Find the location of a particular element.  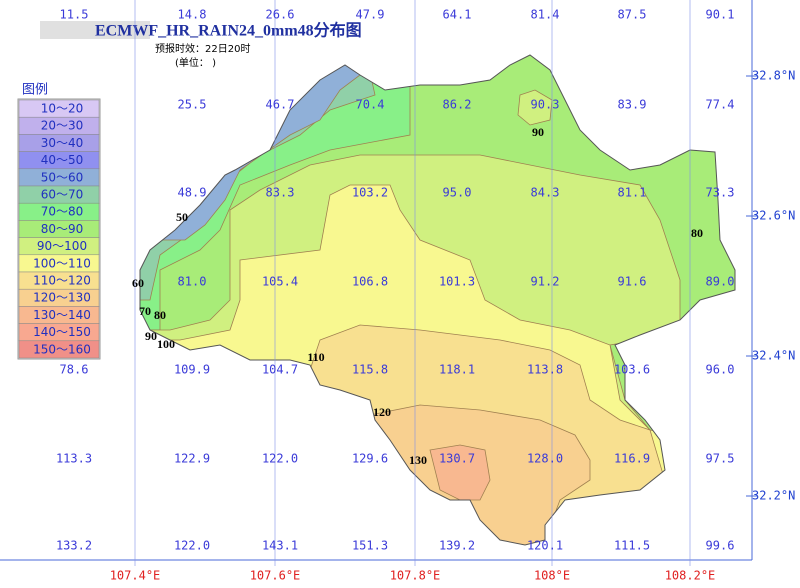

legend-label: 140～150 is located at coordinates (62, 332).